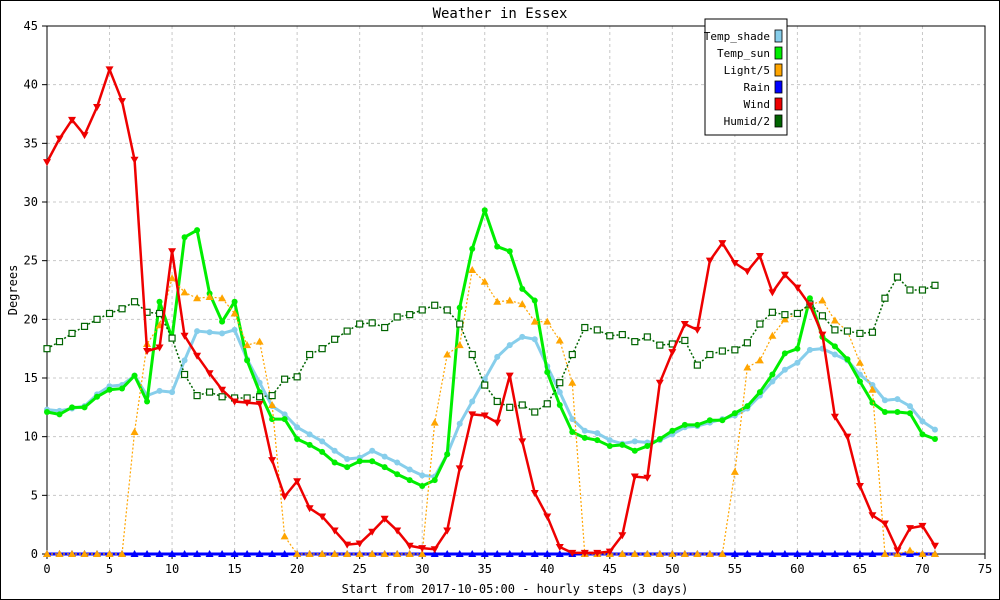 Image resolution: width=1000 pixels, height=600 pixels. I want to click on legend-swatch-temp-sun, so click(778, 53).